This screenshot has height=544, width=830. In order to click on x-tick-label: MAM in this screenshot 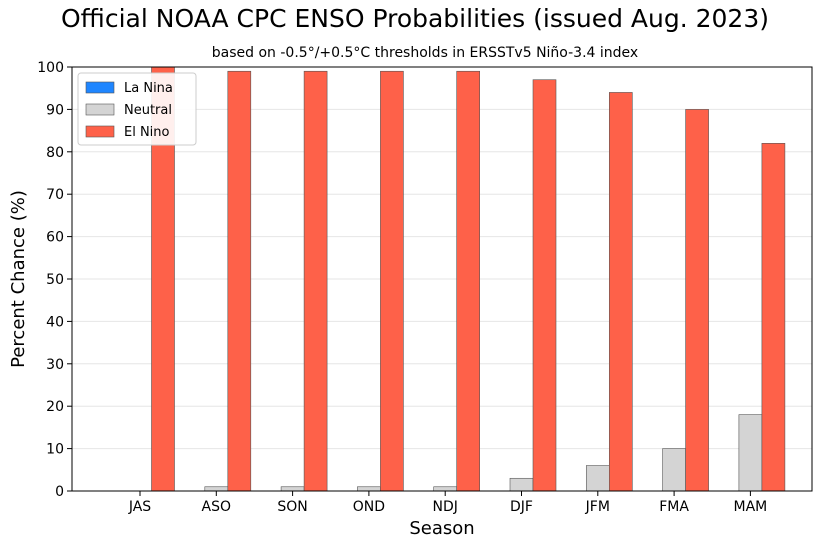, I will do `click(751, 507)`.